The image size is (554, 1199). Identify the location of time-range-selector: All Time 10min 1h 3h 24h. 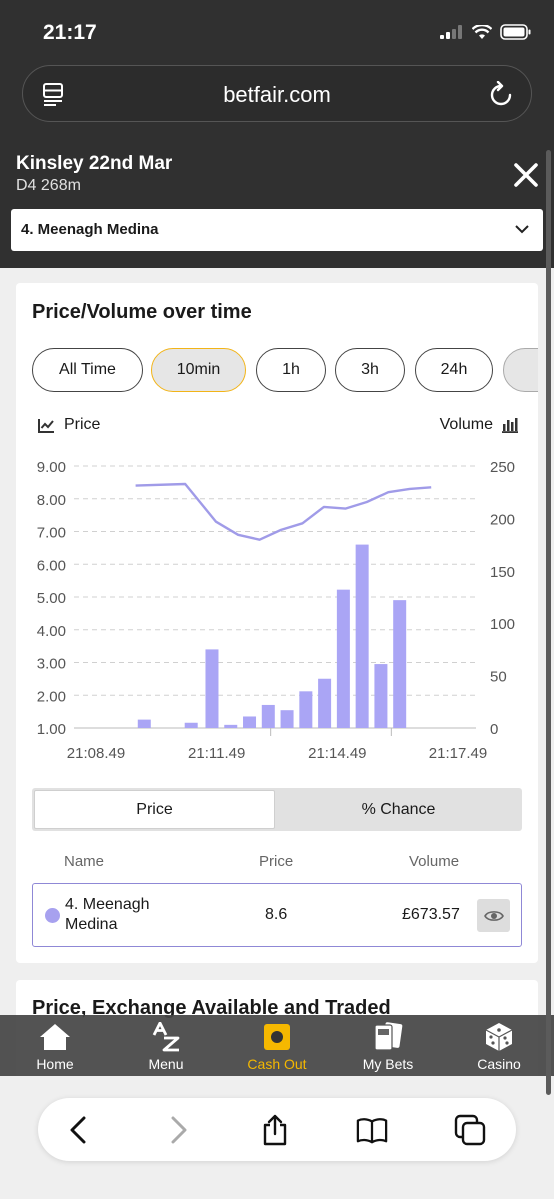
(285, 370).